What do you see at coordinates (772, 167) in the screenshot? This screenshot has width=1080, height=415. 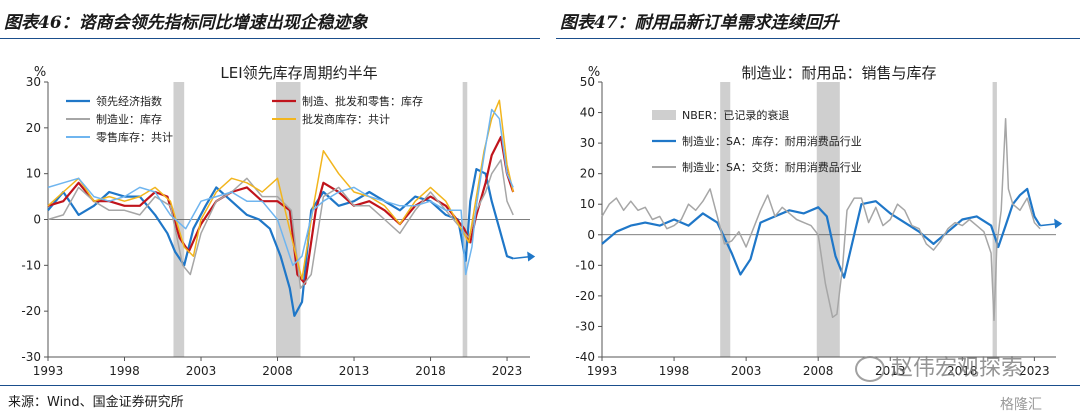 I see `legend-label: 制造业：SA：交货：耐用消费品行业` at bounding box center [772, 167].